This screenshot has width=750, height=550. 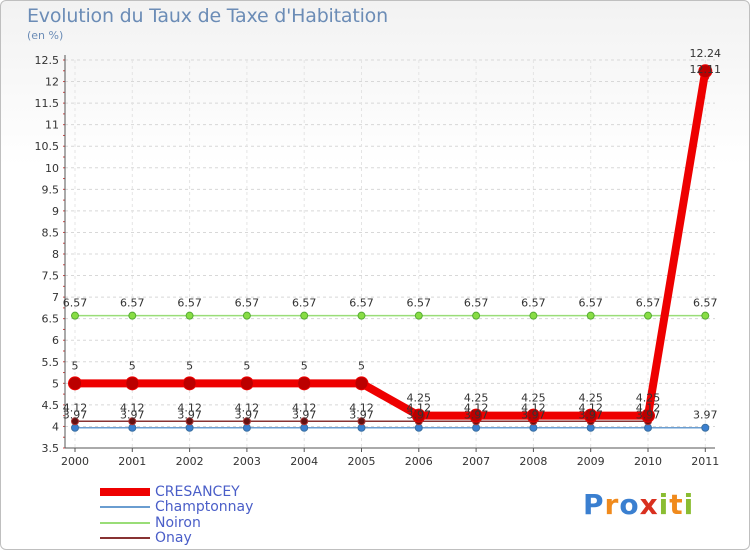 What do you see at coordinates (676, 504) in the screenshot?
I see `logo-letter: t` at bounding box center [676, 504].